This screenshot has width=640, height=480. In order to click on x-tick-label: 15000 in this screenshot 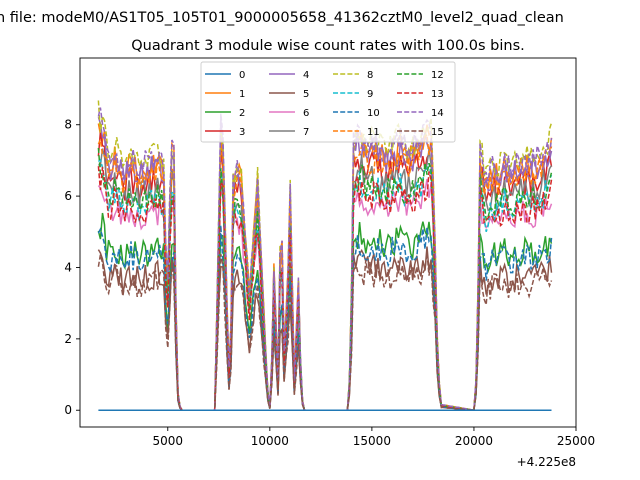, I will do `click(372, 441)`.